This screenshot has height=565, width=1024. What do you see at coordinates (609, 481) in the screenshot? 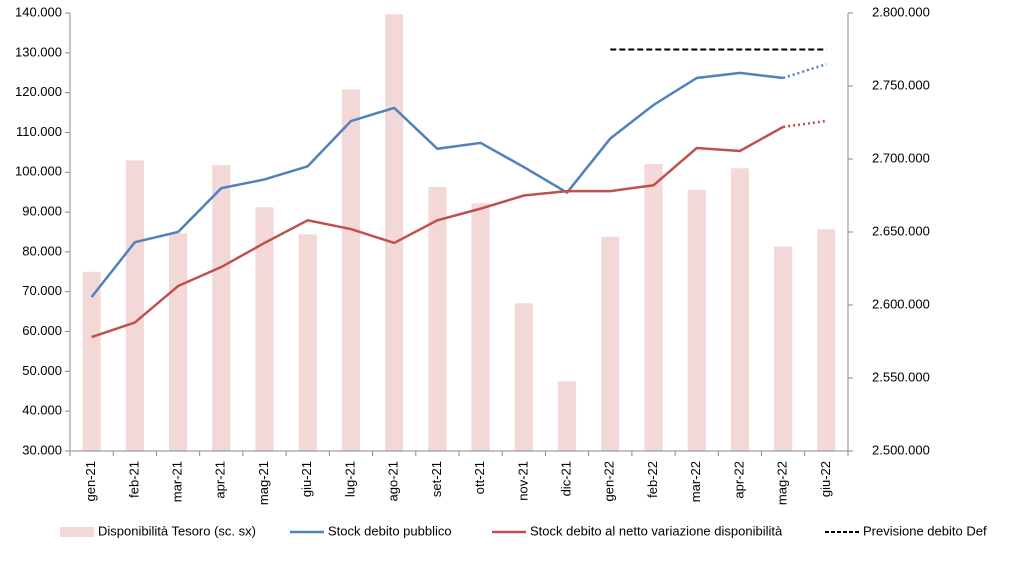
I see `x-tick-label: gen-22` at bounding box center [609, 481].